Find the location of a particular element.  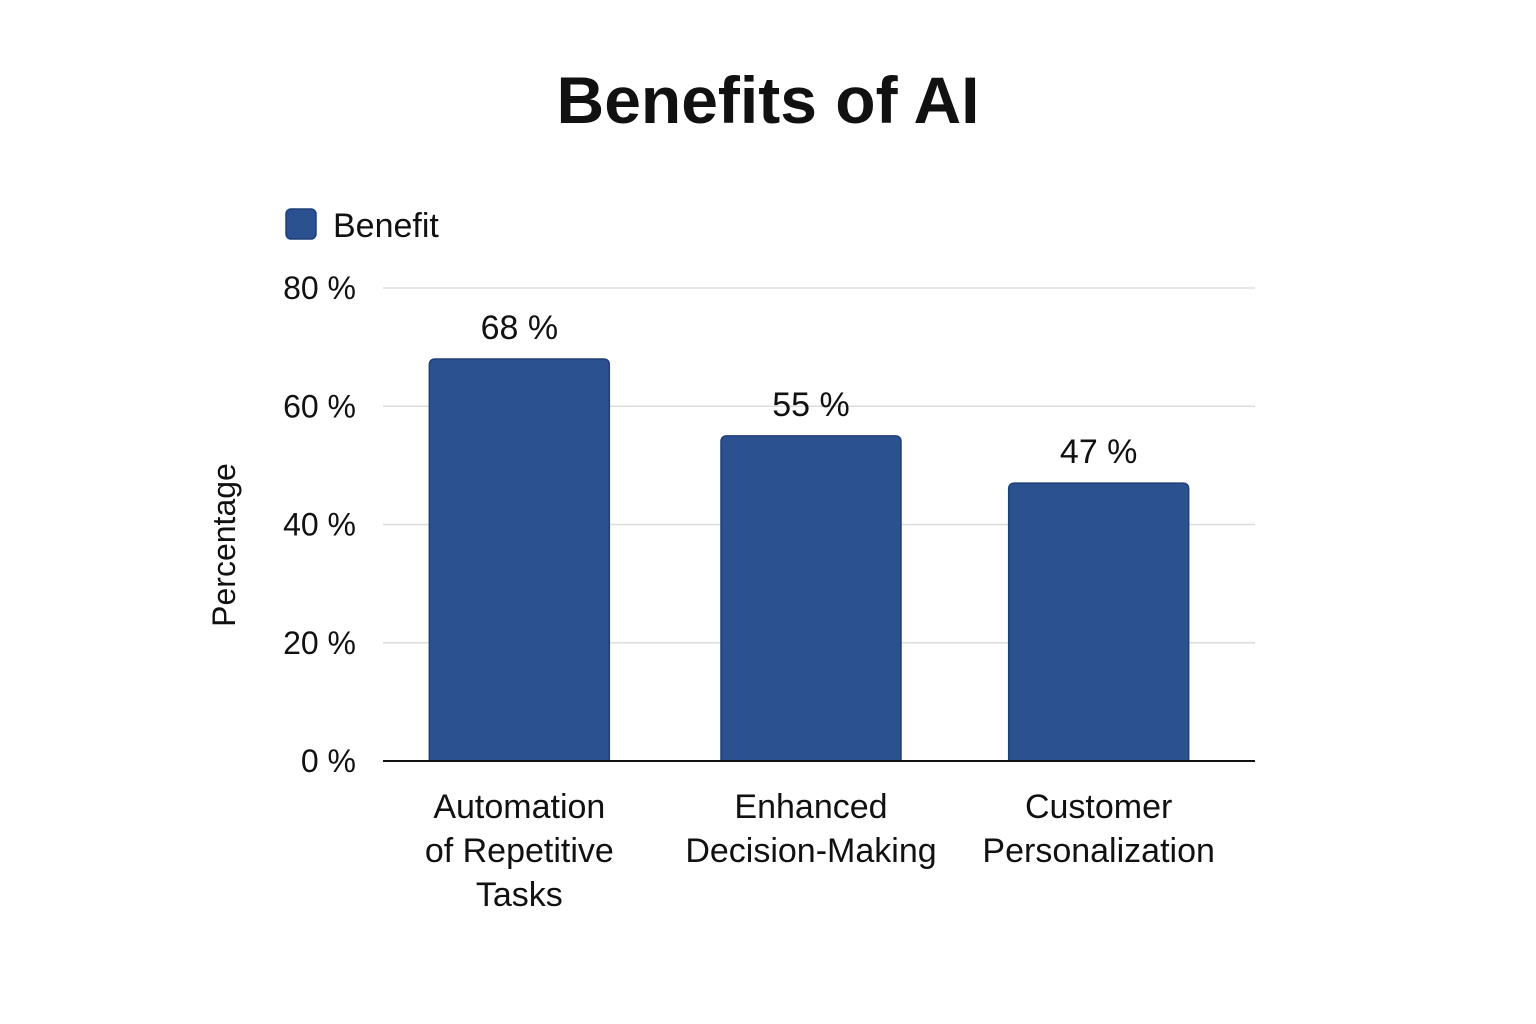

legend: Benefit is located at coordinates (362, 226).